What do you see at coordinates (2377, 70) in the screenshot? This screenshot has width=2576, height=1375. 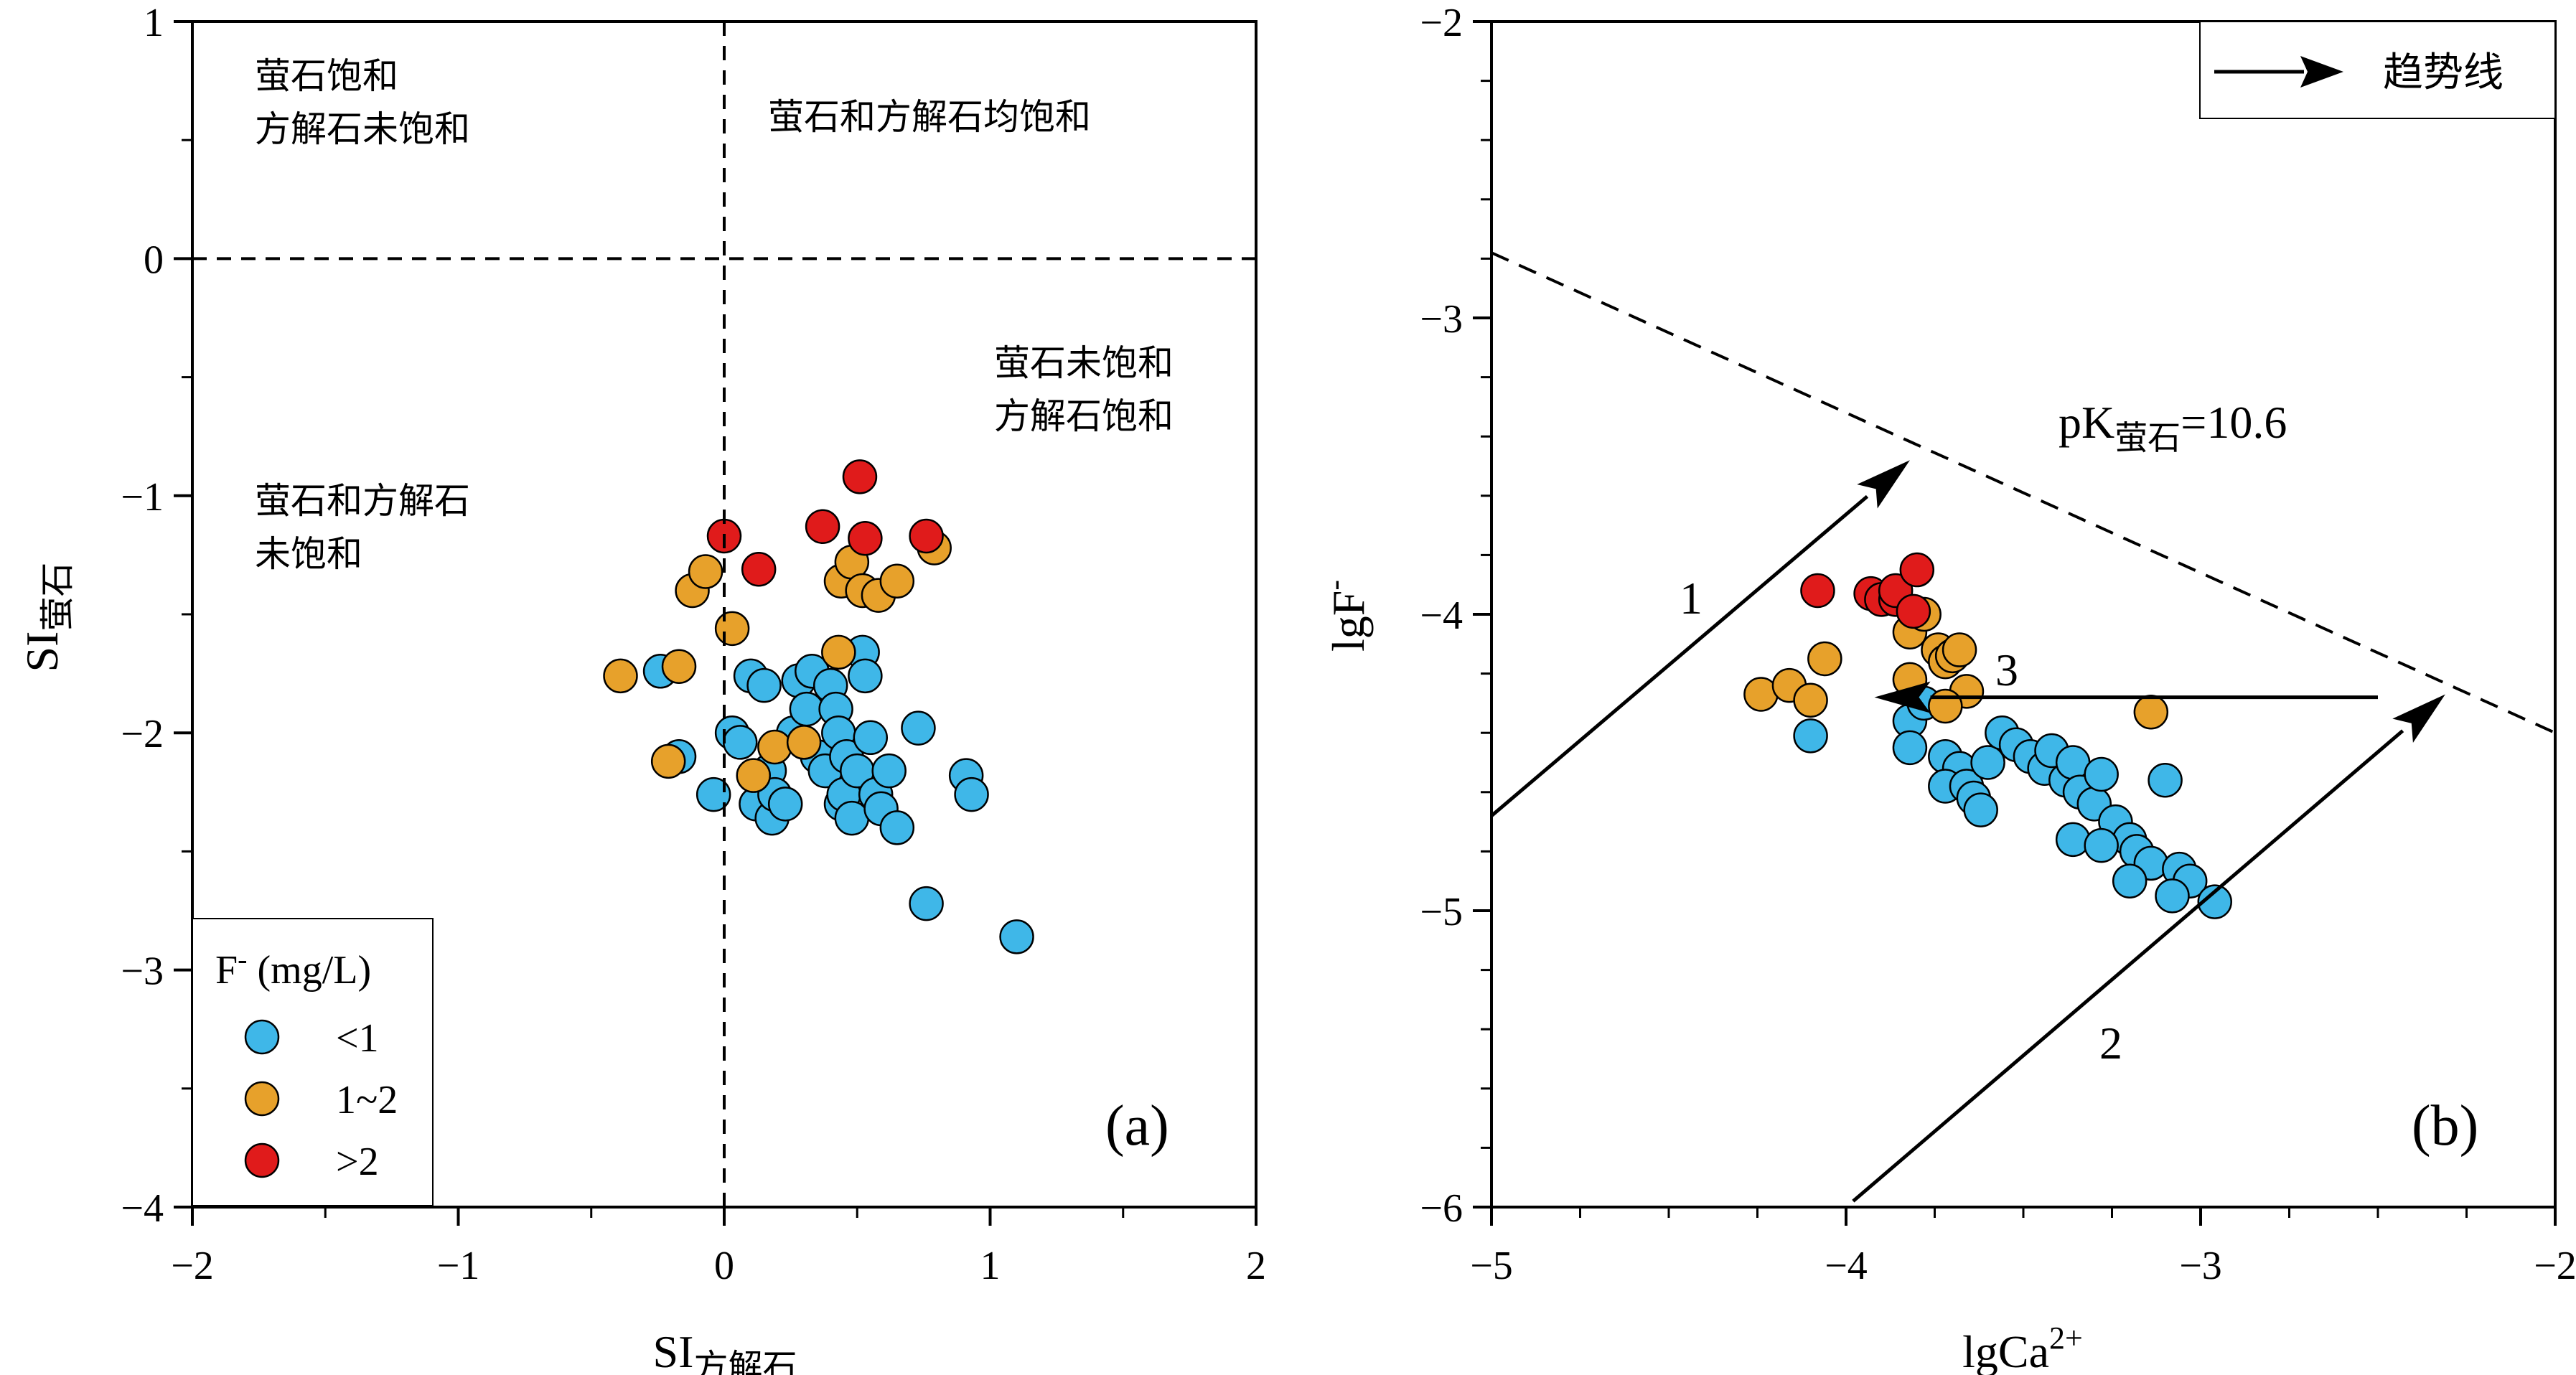 I see `legend-b: 趋势线` at bounding box center [2377, 70].